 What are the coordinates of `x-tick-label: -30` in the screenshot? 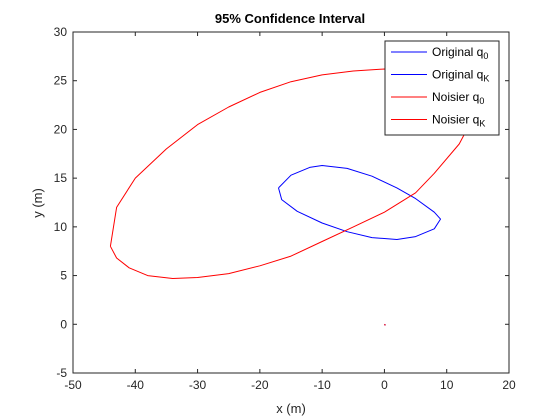 It's located at (198, 385).